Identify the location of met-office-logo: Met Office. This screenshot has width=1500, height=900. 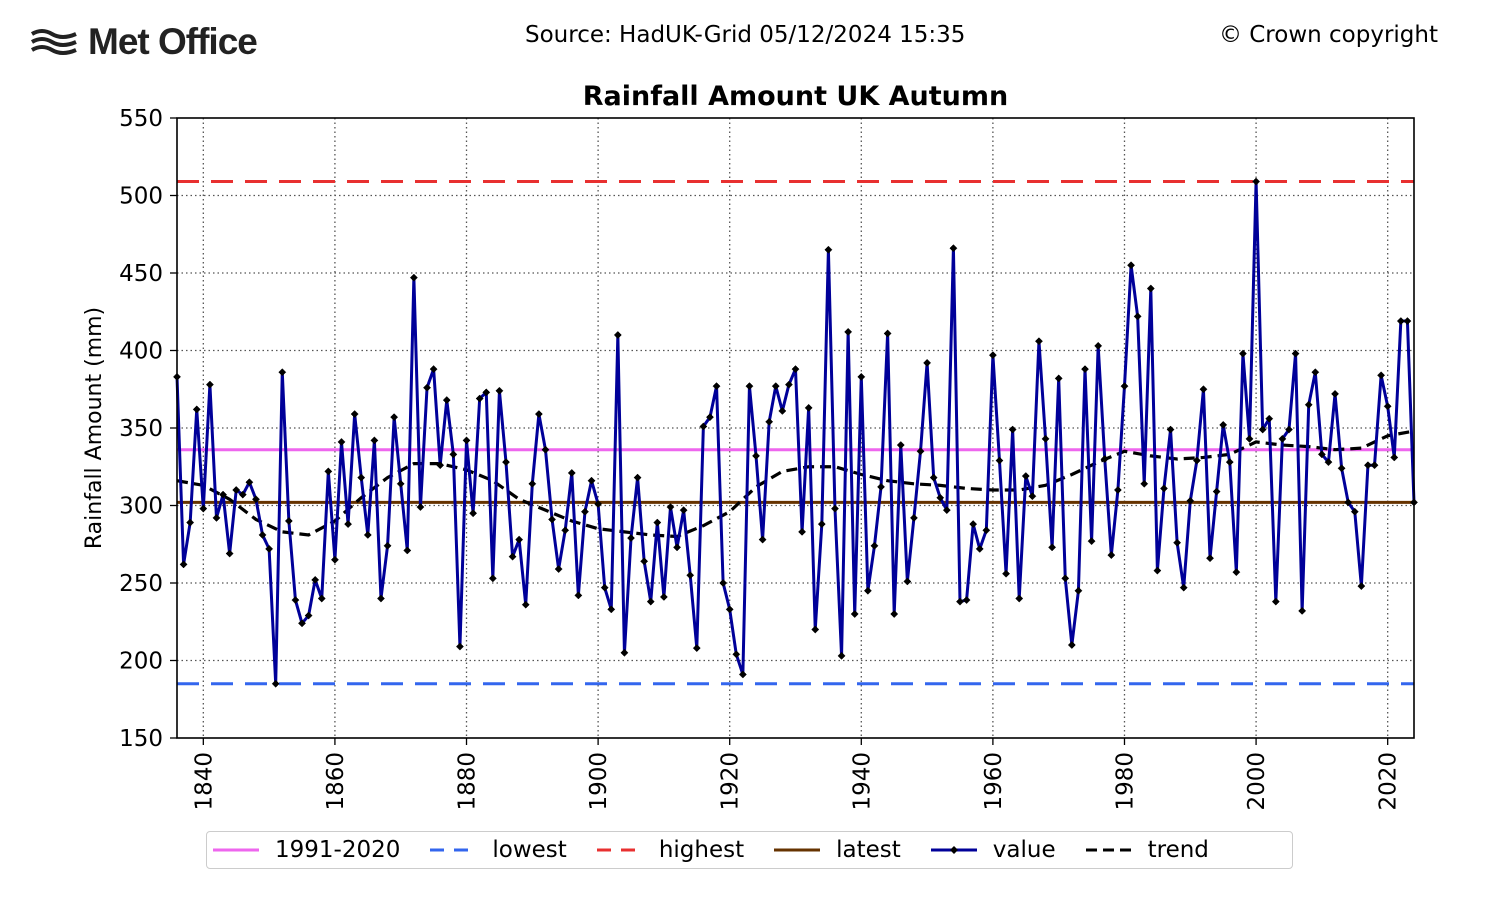
(144, 41).